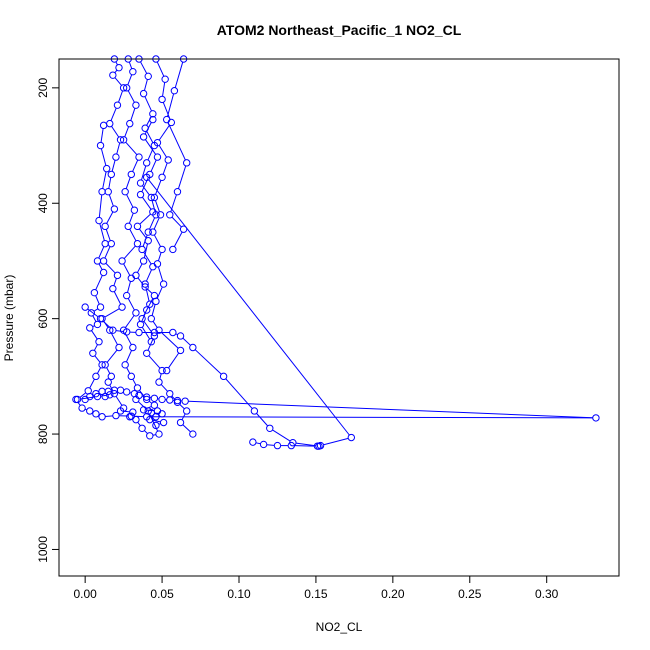 This screenshot has width=650, height=650. What do you see at coordinates (239, 594) in the screenshot?
I see `x-tick-label: 0.10` at bounding box center [239, 594].